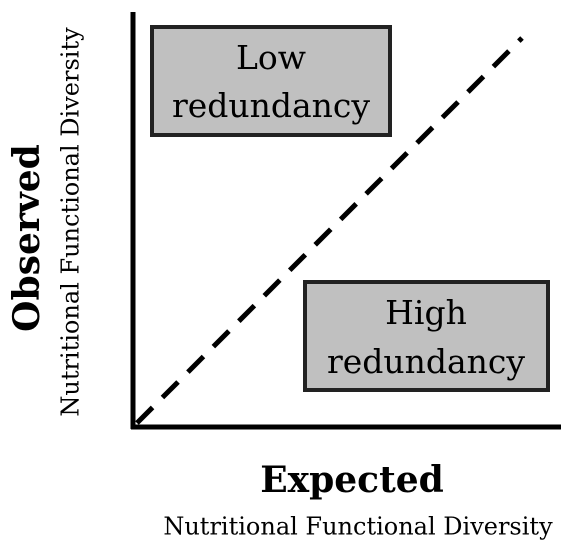 The height and width of the screenshot is (541, 564). I want to click on region-label: High, so click(426, 312).